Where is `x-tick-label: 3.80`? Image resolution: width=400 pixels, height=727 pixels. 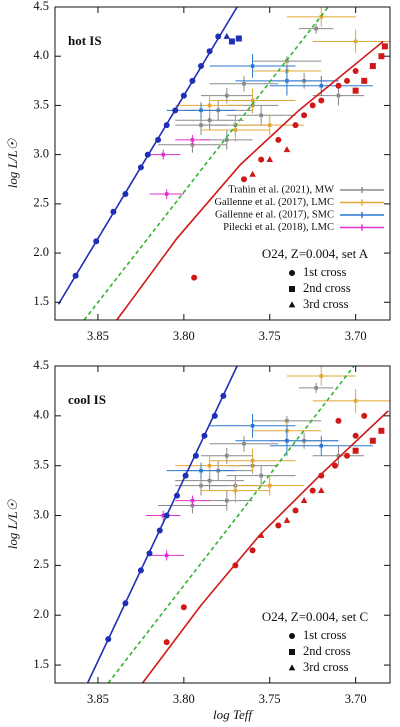 x-tick-label: 3.80 is located at coordinates (184, 699).